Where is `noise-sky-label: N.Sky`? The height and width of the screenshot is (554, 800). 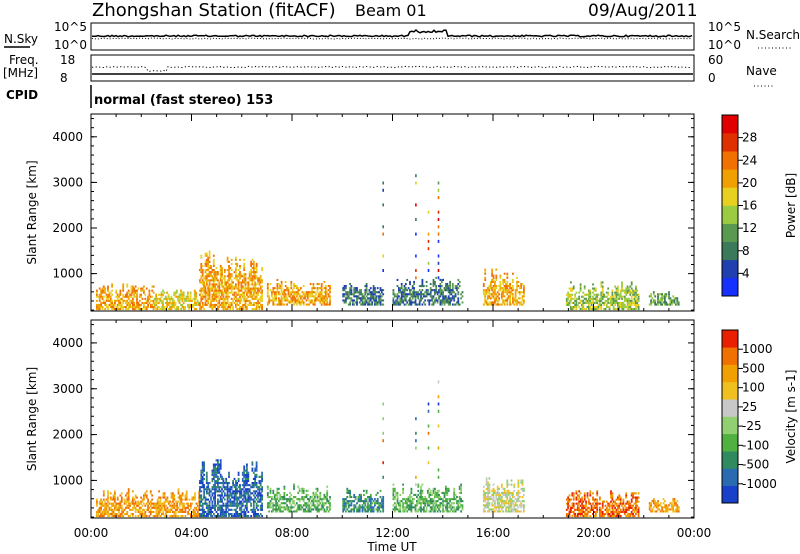
noise-sky-label: N.Sky is located at coordinates (21, 39).